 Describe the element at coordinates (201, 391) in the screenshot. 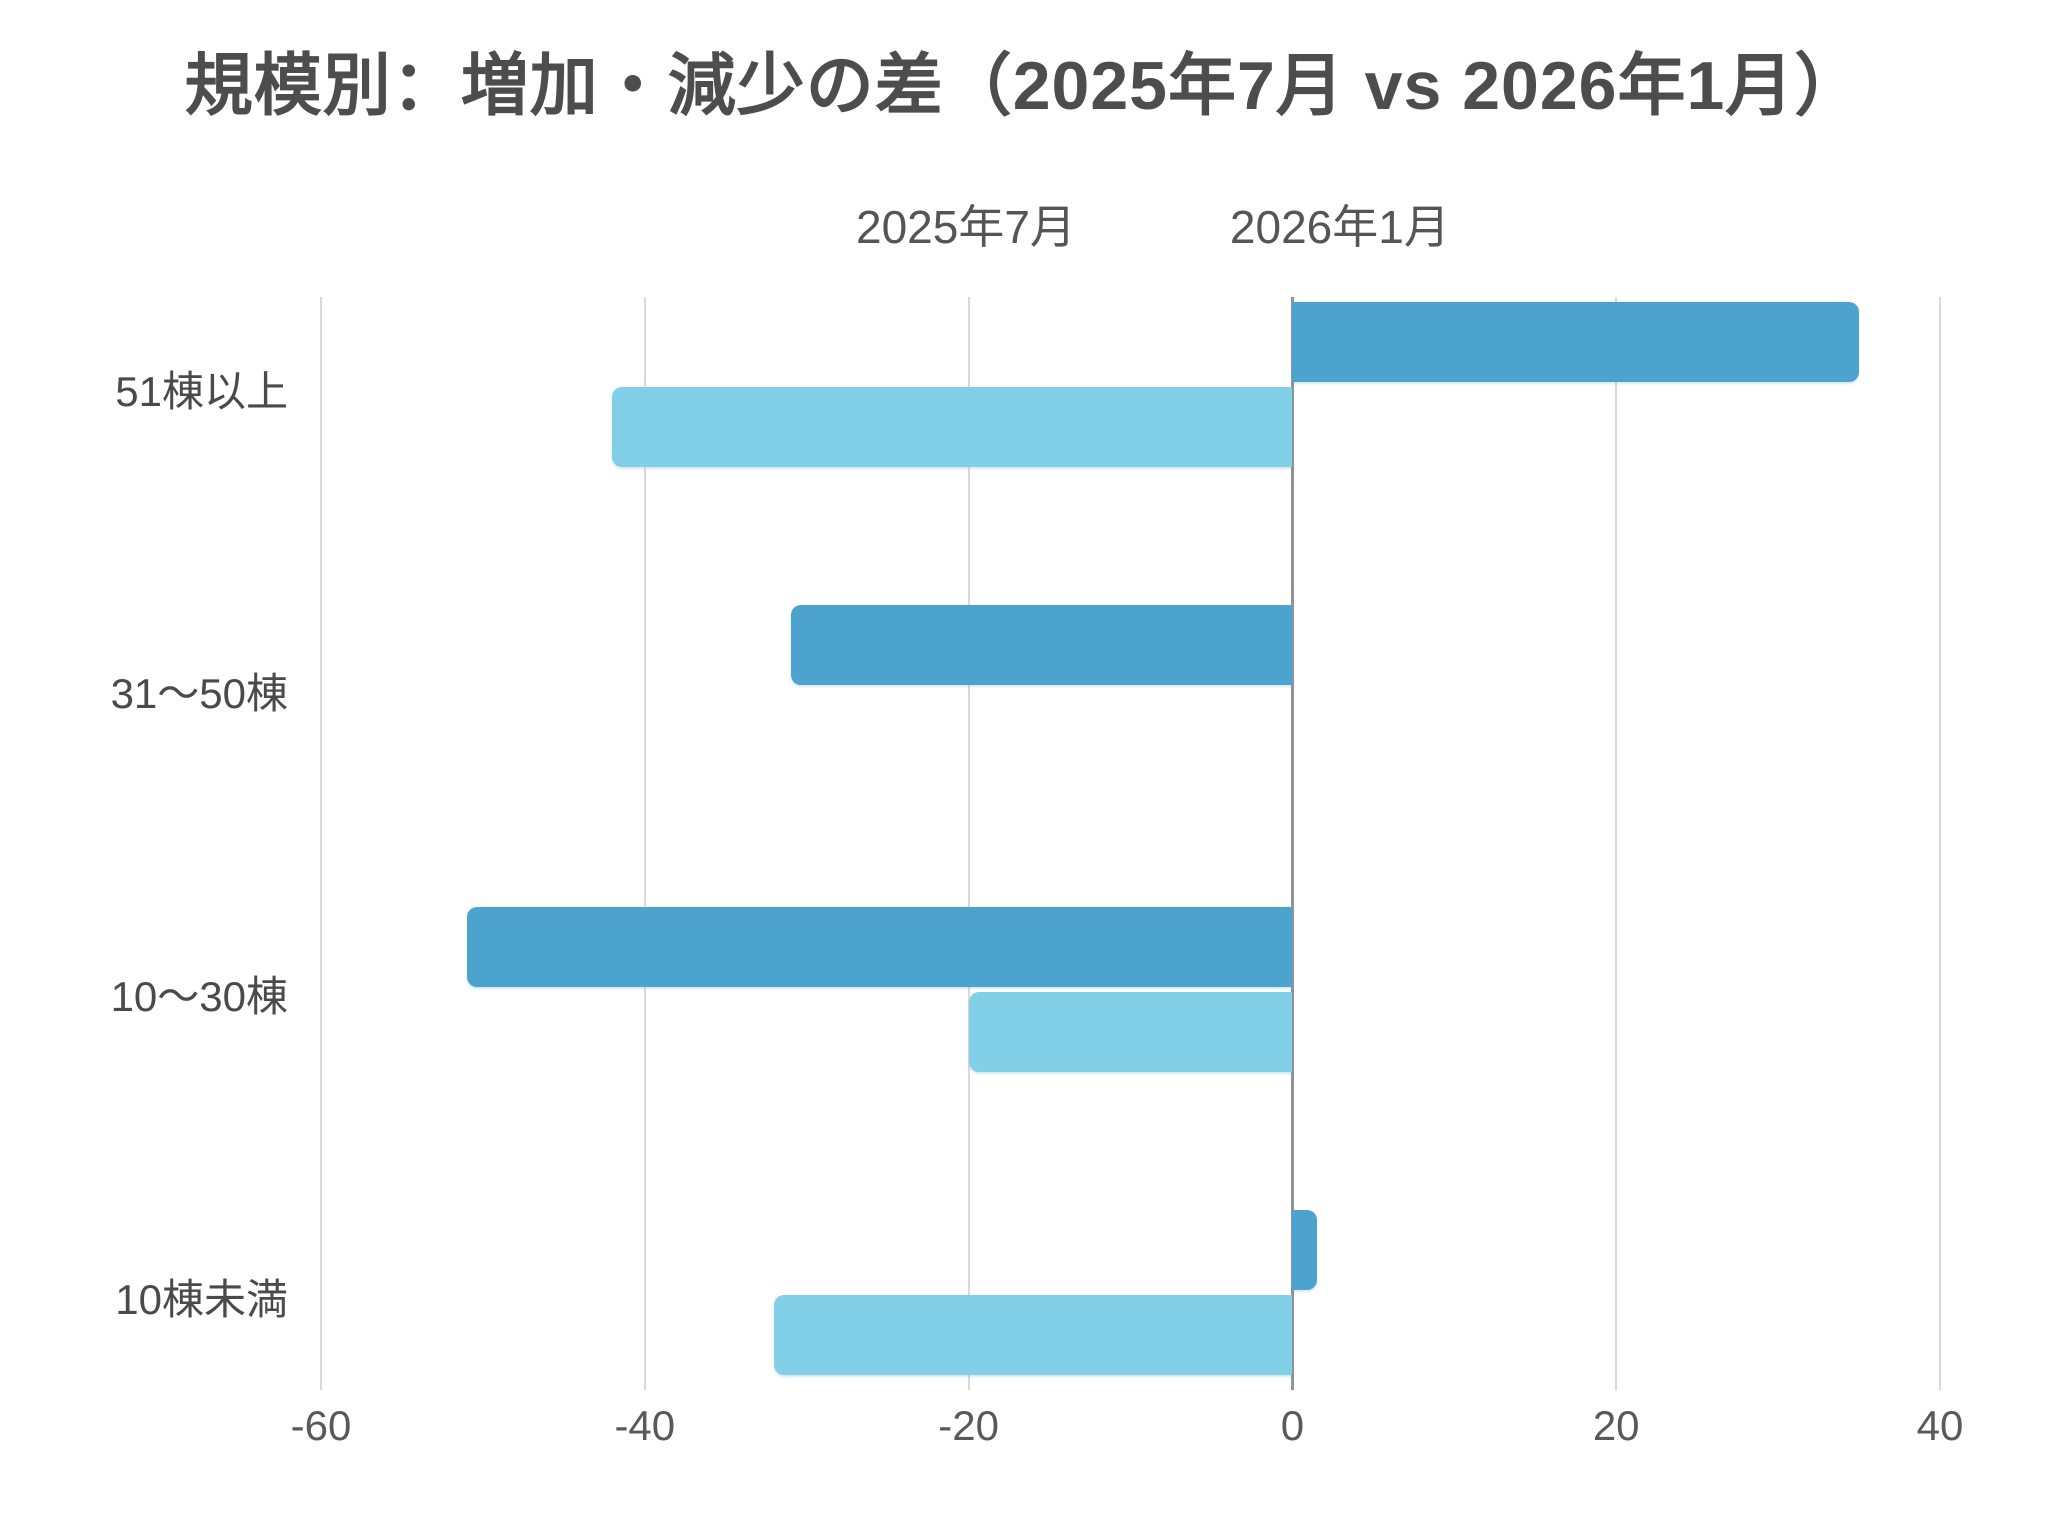

I see `category-label: 51棟以上` at that location.